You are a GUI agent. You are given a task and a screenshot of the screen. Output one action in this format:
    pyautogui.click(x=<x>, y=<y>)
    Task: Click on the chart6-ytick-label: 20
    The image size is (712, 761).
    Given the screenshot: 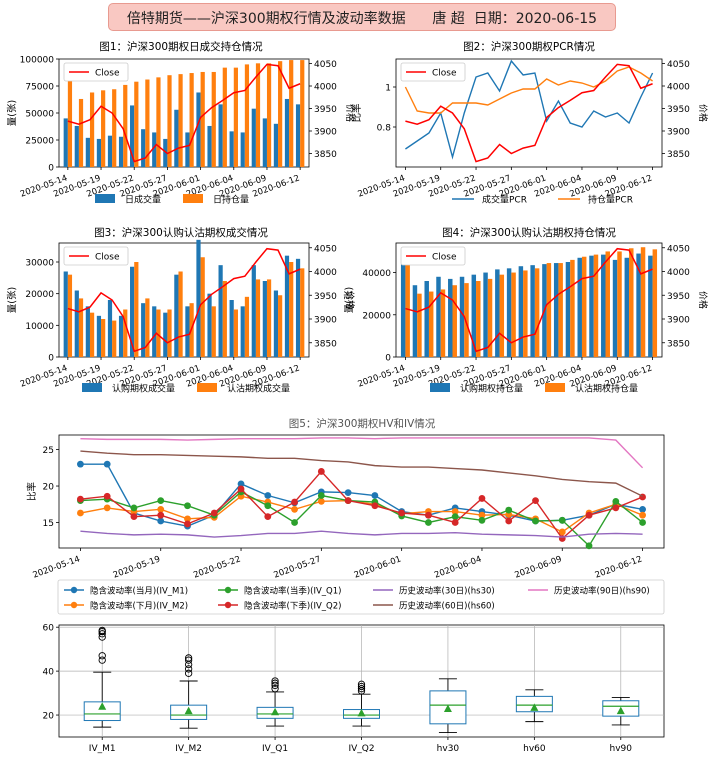 What is the action you would take?
    pyautogui.click(x=49, y=717)
    